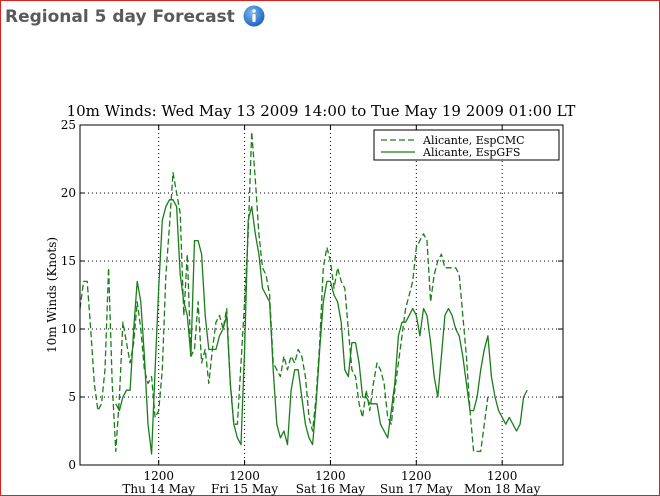  Describe the element at coordinates (244, 489) in the screenshot. I see `x-day-label: Fri 15 May` at that location.